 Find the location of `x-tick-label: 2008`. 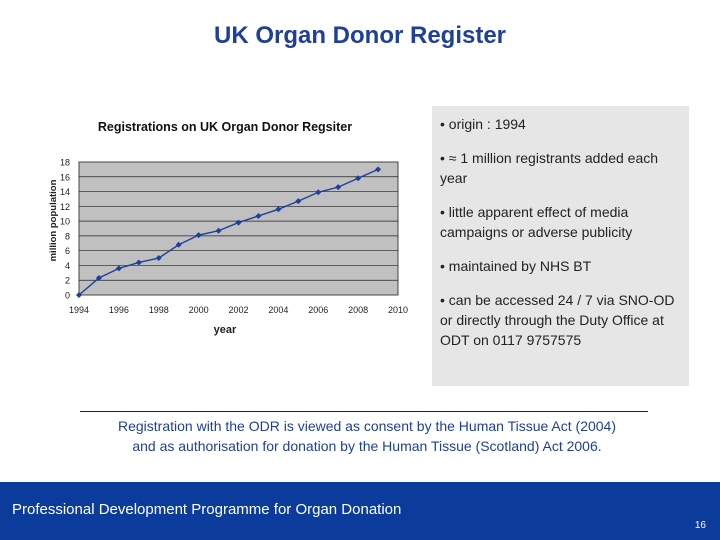

x-tick-label: 2008 is located at coordinates (358, 310).